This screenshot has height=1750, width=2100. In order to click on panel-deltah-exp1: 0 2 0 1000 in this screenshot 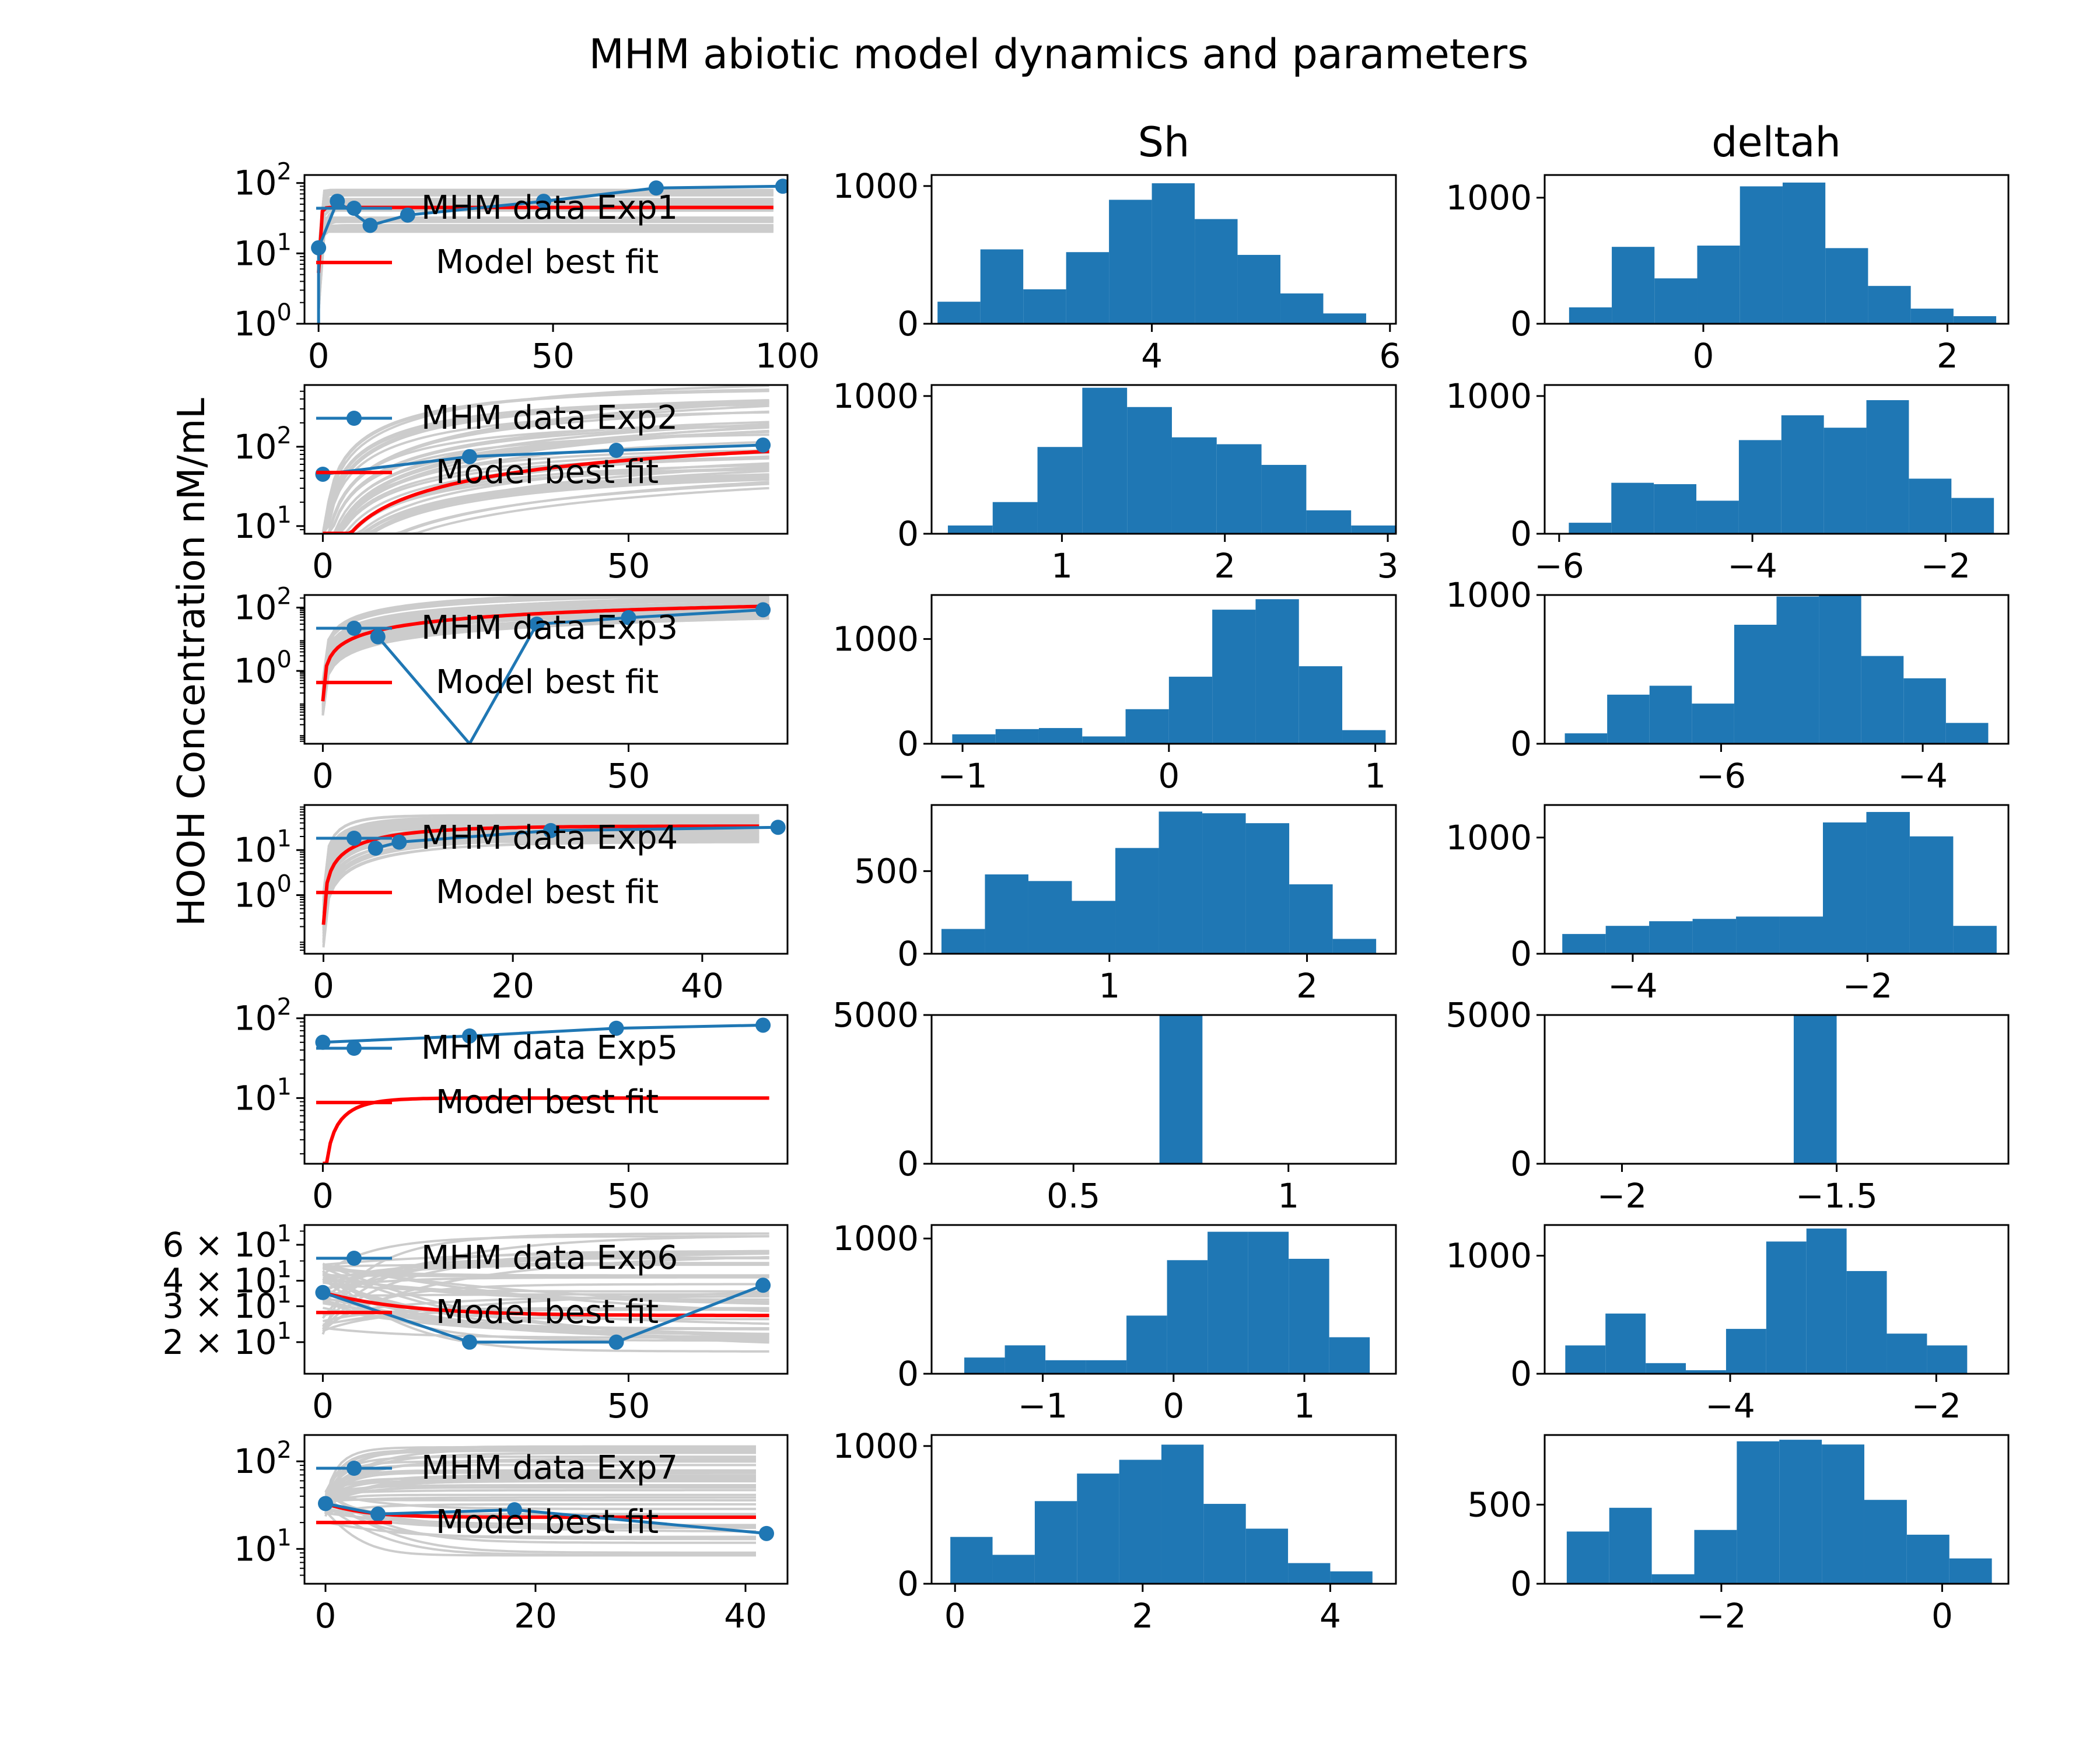, I will do `click(1728, 275)`.